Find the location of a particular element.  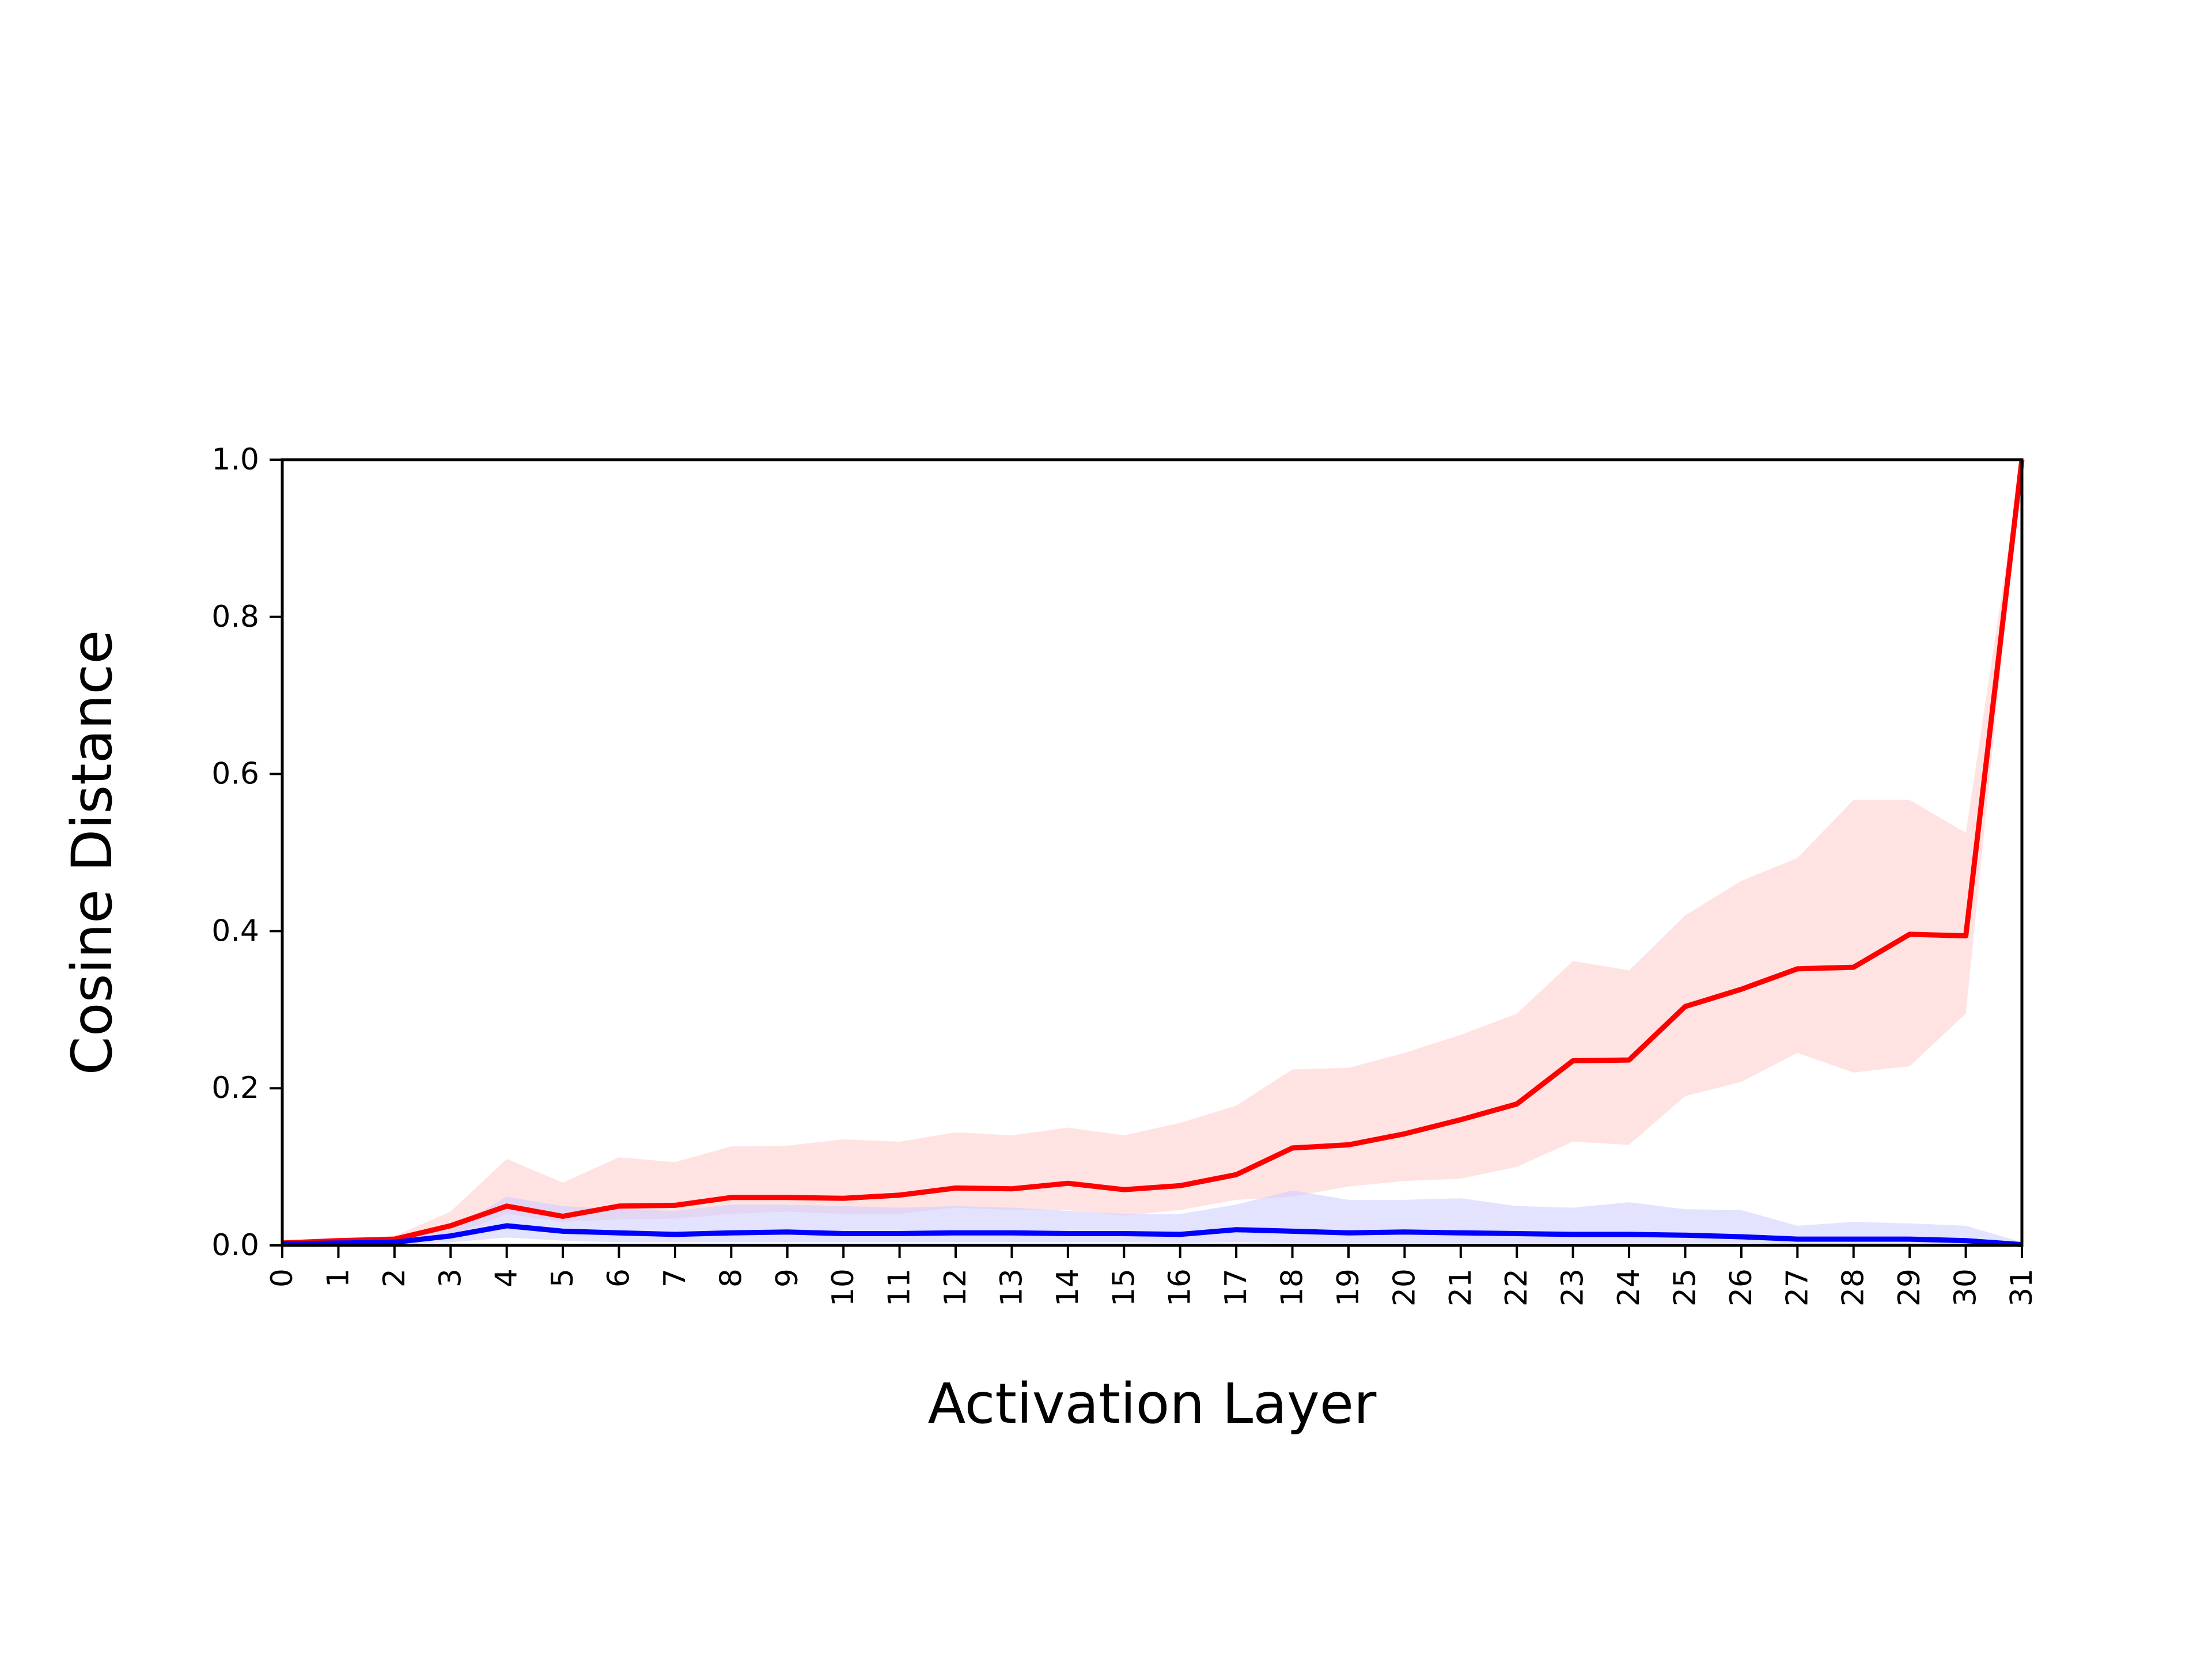

x-tick-label: 31 is located at coordinates (2022, 1287).